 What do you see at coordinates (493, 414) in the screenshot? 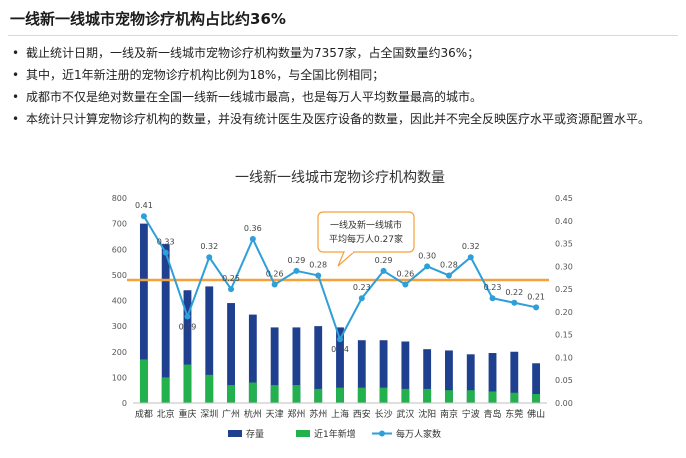
I see `category-label: 青岛` at bounding box center [493, 414].